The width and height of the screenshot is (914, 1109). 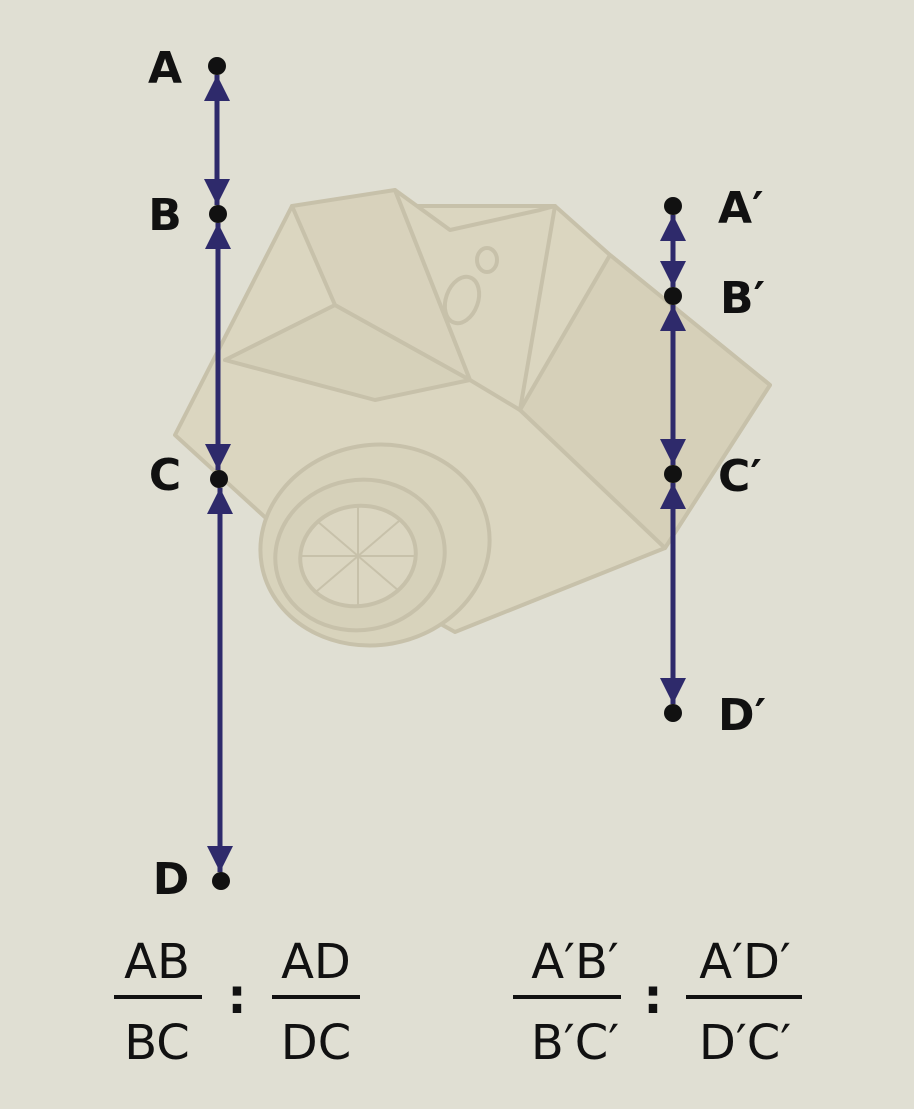 What do you see at coordinates (217, 66) in the screenshot?
I see `point-a` at bounding box center [217, 66].